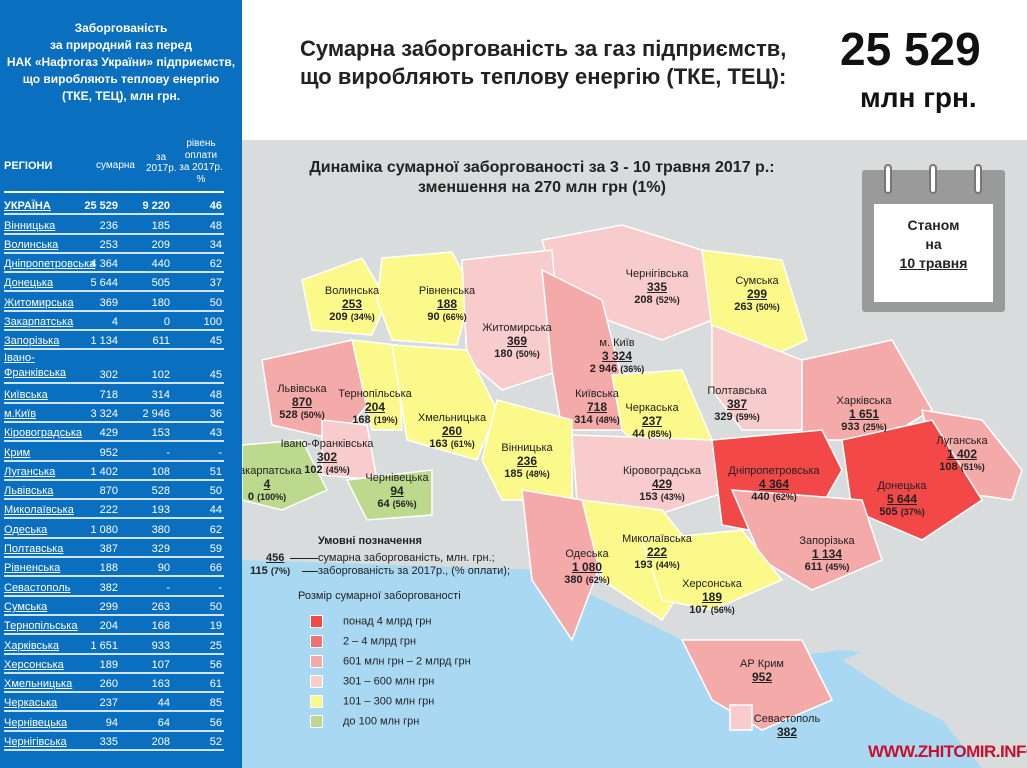 The image size is (1027, 768). Describe the element at coordinates (108, 626) in the screenshot. I see `cell-total: 204` at that location.